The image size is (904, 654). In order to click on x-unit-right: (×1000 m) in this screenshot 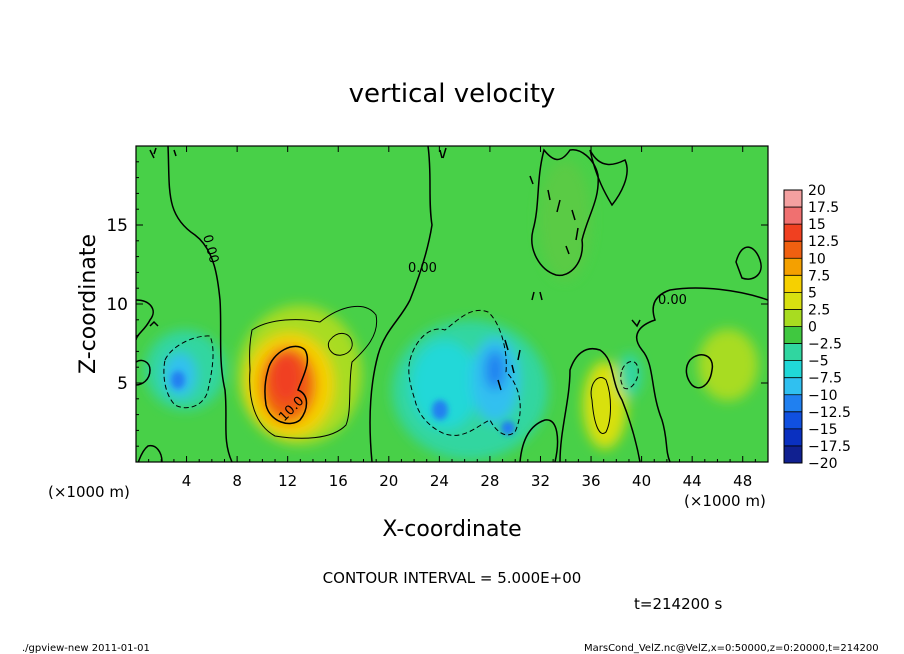, I will do `click(725, 501)`.